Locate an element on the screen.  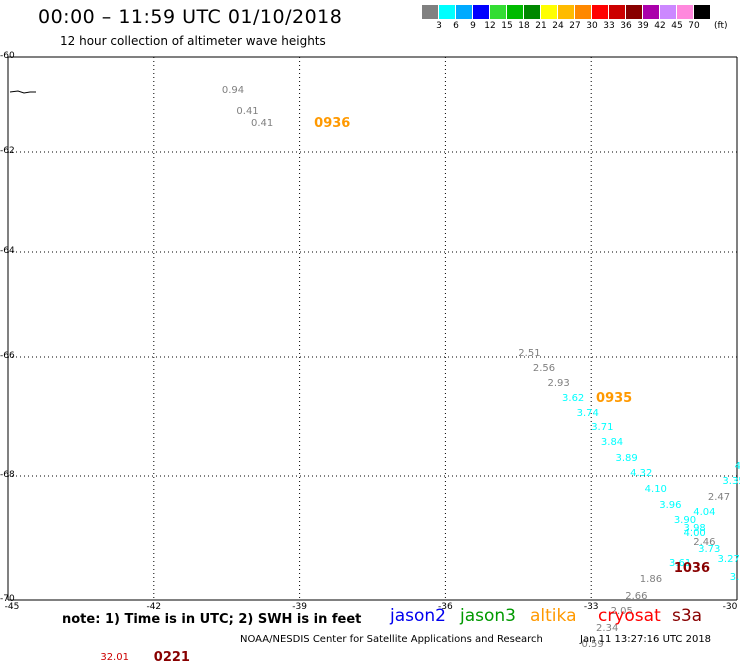
wave-height-observation: 3.61 is located at coordinates (680, 564).